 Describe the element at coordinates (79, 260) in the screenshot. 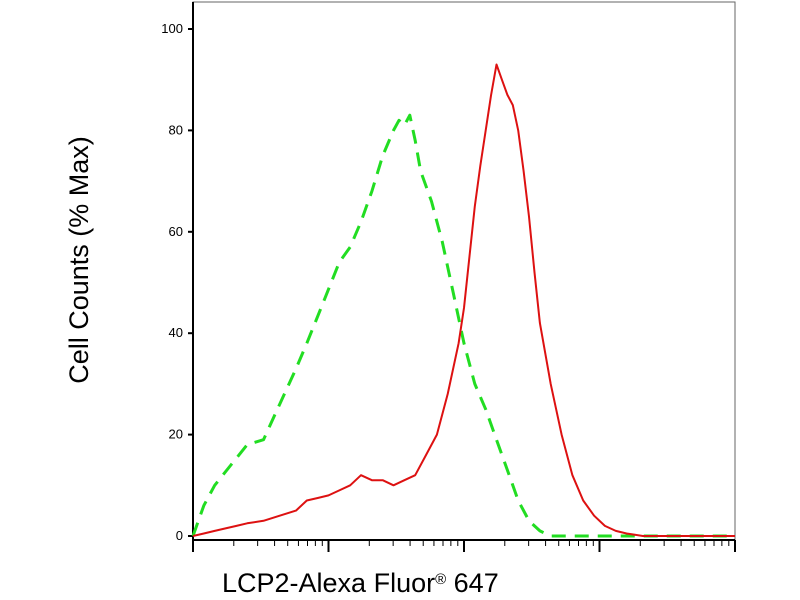

I see `y-axis-label: Cell Counts (% Max)` at that location.